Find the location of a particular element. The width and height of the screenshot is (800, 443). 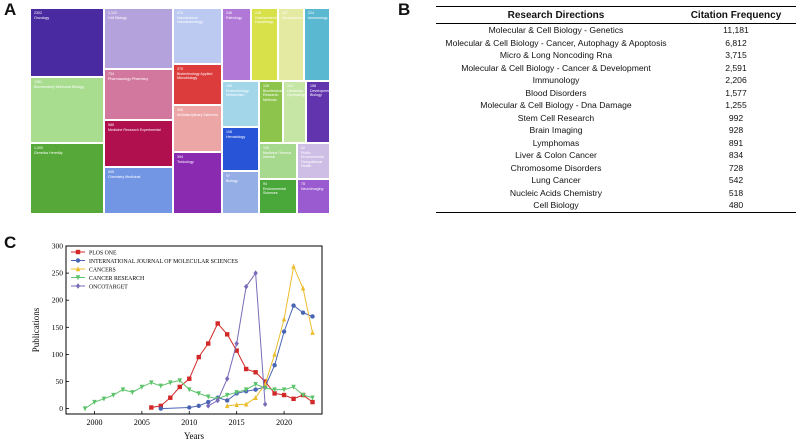

treemap-tile-immuno: 224 Immunology is located at coordinates (317, 44).